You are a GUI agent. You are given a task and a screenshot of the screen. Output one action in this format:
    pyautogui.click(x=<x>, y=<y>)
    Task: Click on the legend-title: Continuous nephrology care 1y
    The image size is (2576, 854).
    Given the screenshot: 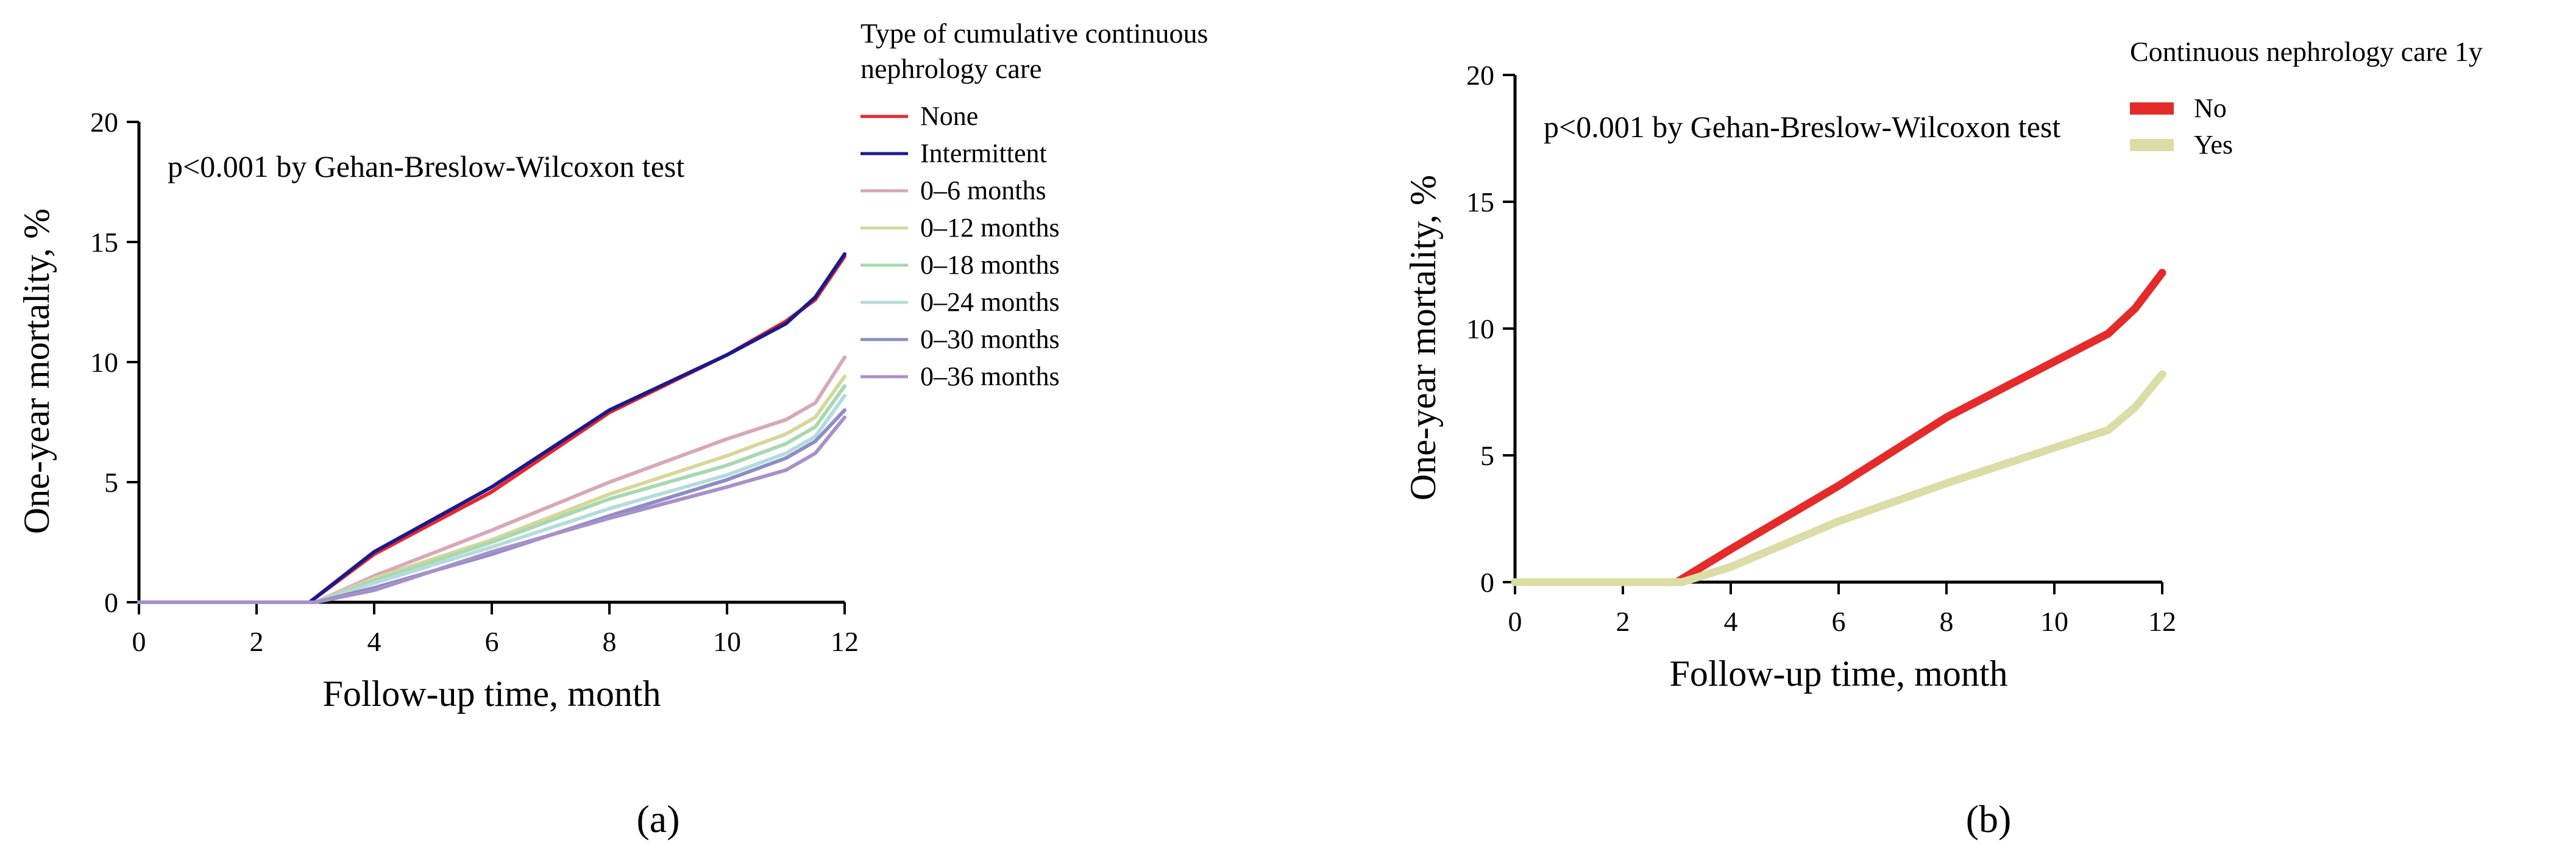 What is the action you would take?
    pyautogui.click(x=2306, y=51)
    